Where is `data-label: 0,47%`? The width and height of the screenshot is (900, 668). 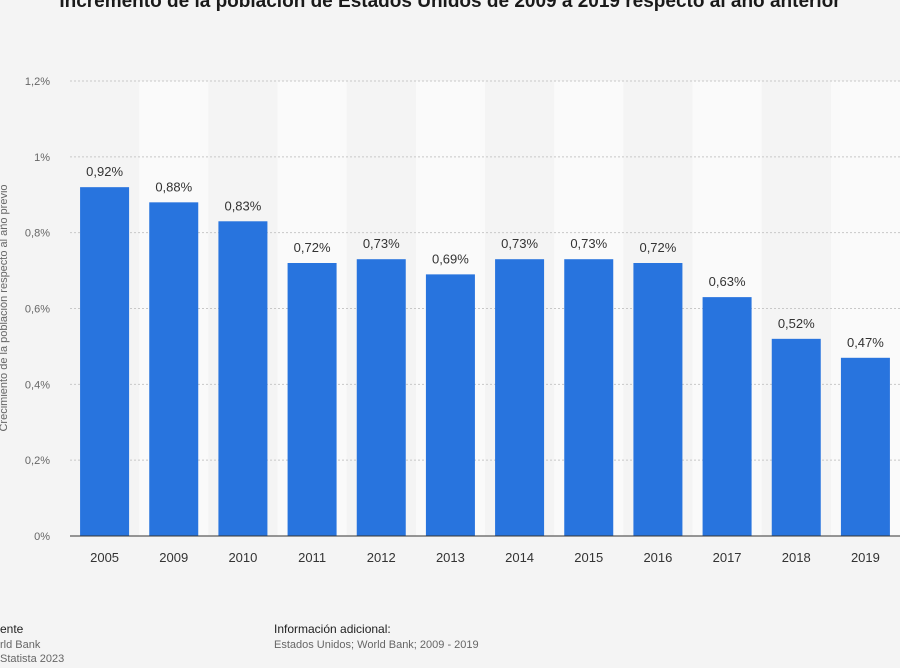 data-label: 0,47% is located at coordinates (865, 342).